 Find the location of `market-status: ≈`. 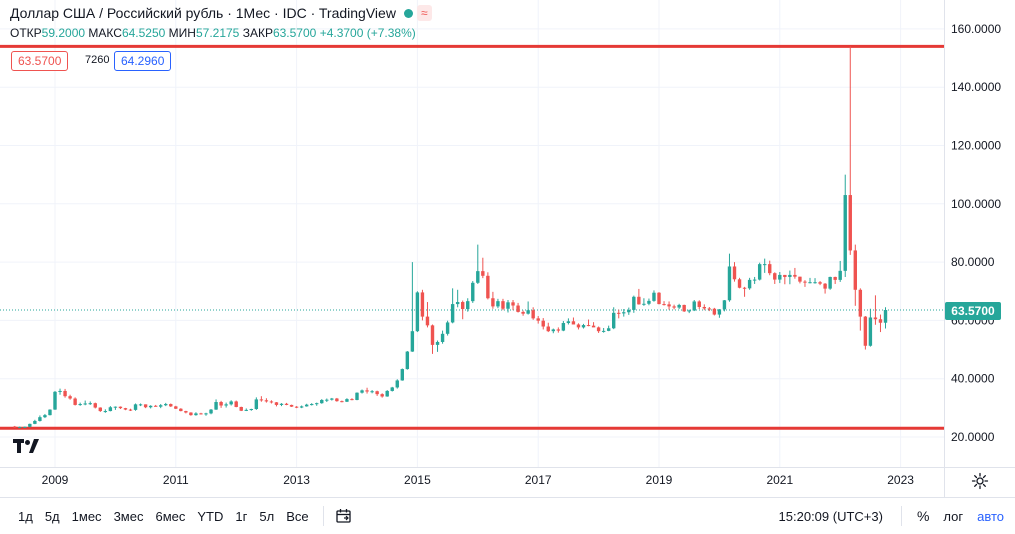

market-status: ≈ is located at coordinates (417, 13).